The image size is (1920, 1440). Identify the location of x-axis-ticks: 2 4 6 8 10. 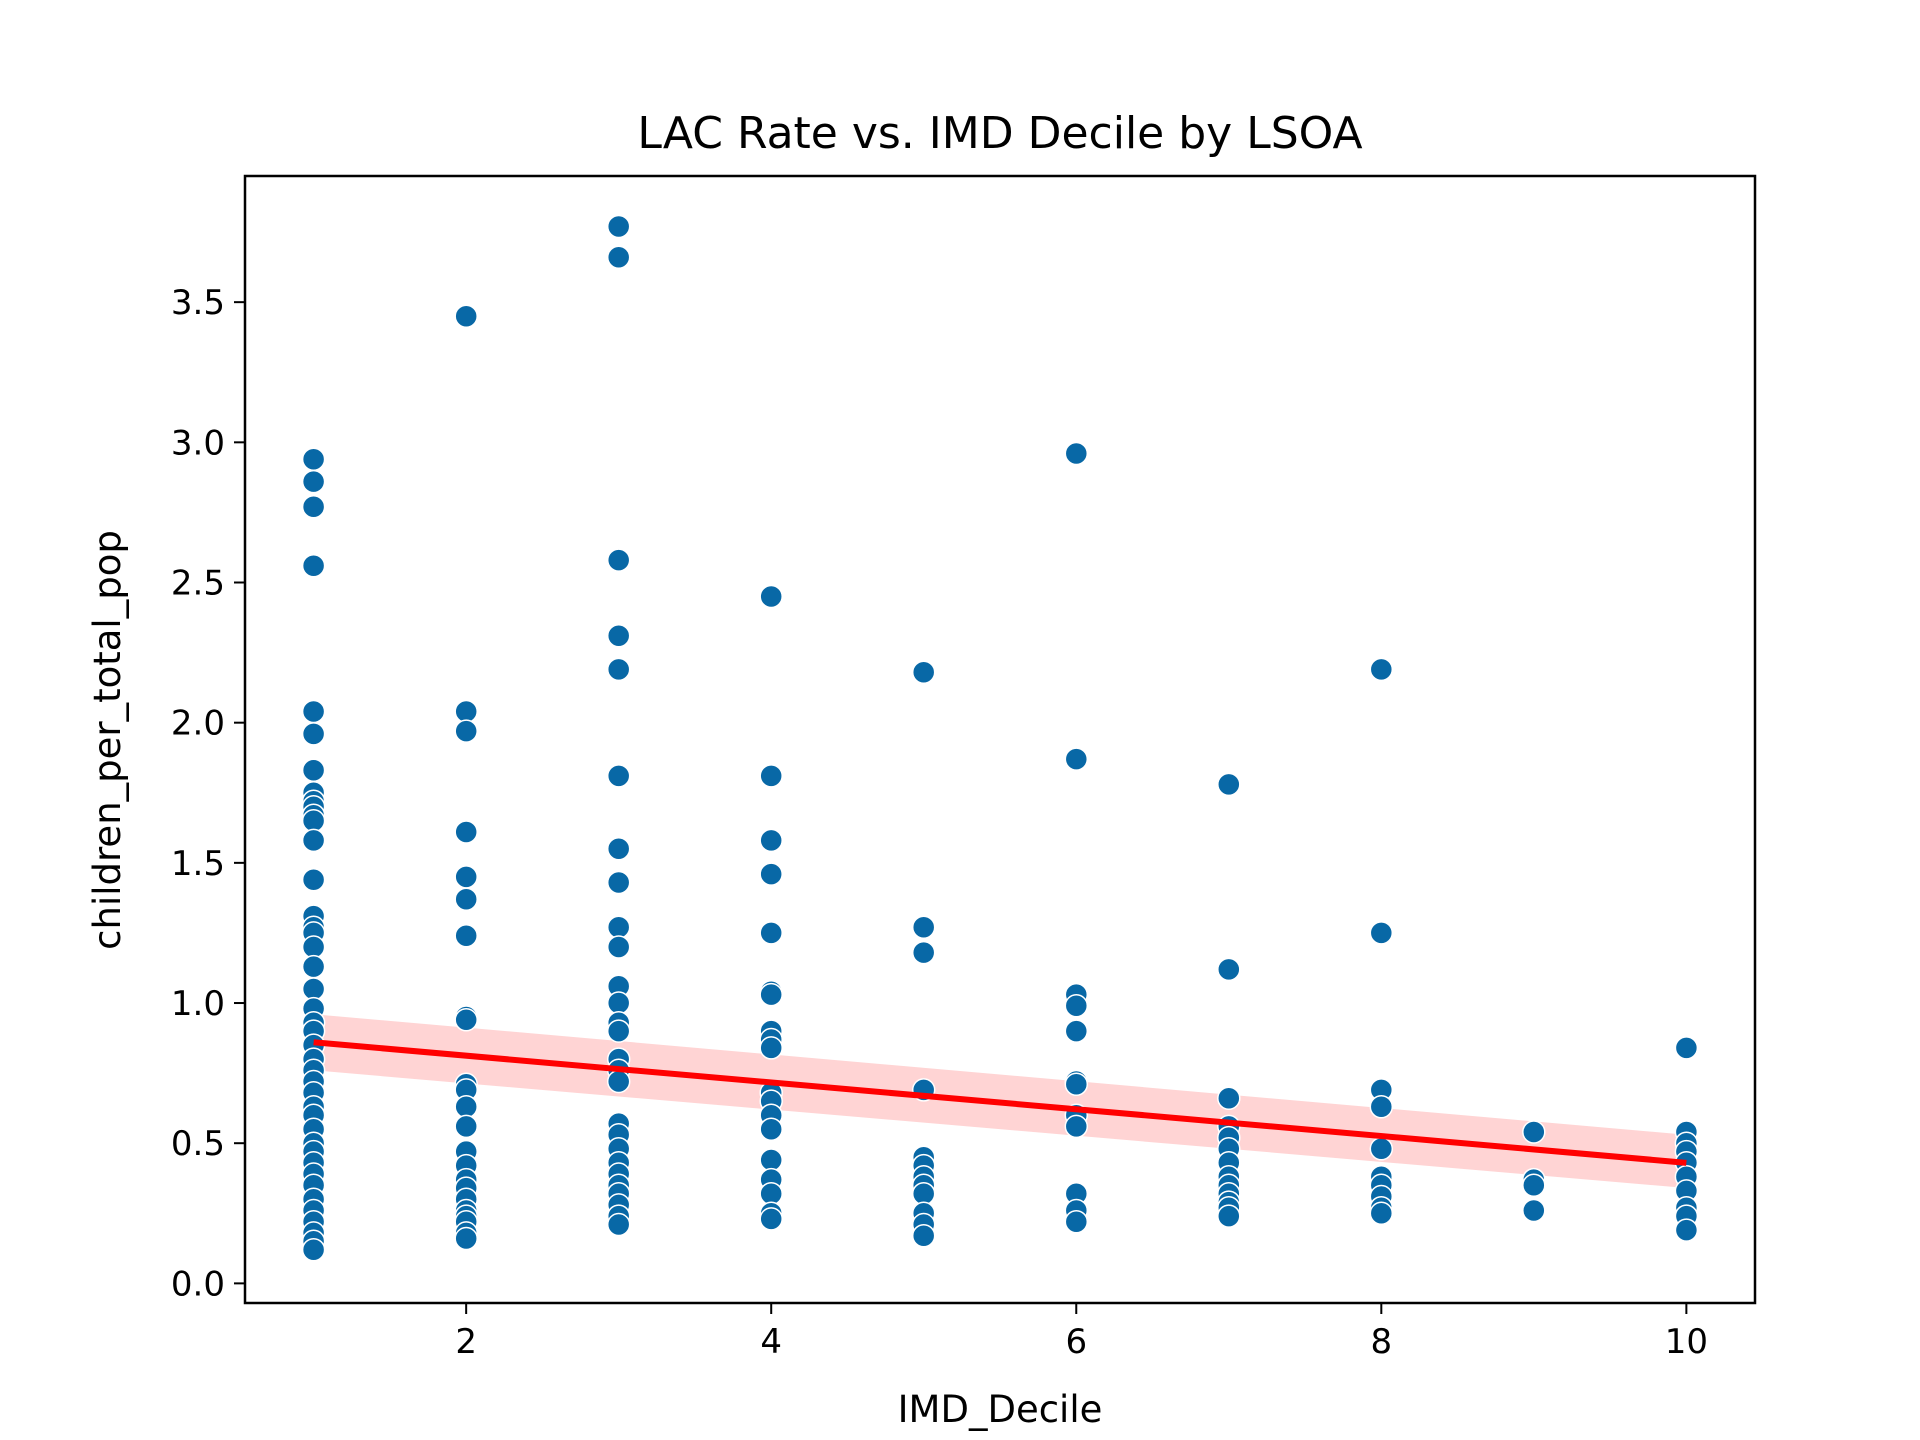
(1081, 1332).